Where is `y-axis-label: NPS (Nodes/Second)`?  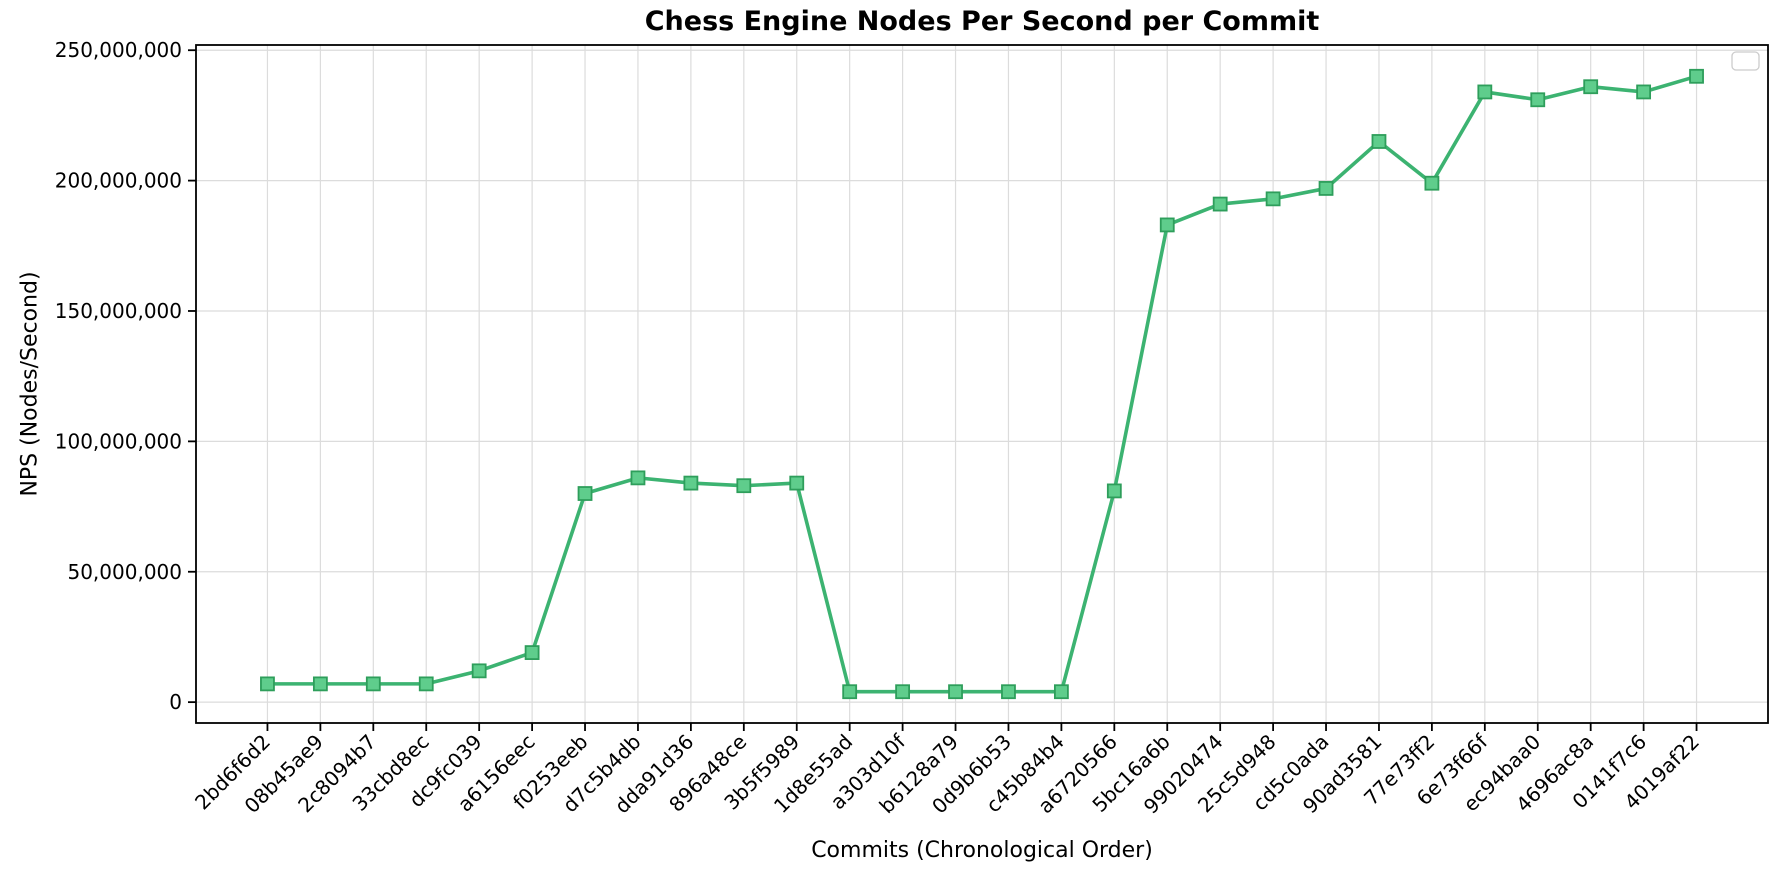 y-axis-label: NPS (Nodes/Second) is located at coordinates (30, 384).